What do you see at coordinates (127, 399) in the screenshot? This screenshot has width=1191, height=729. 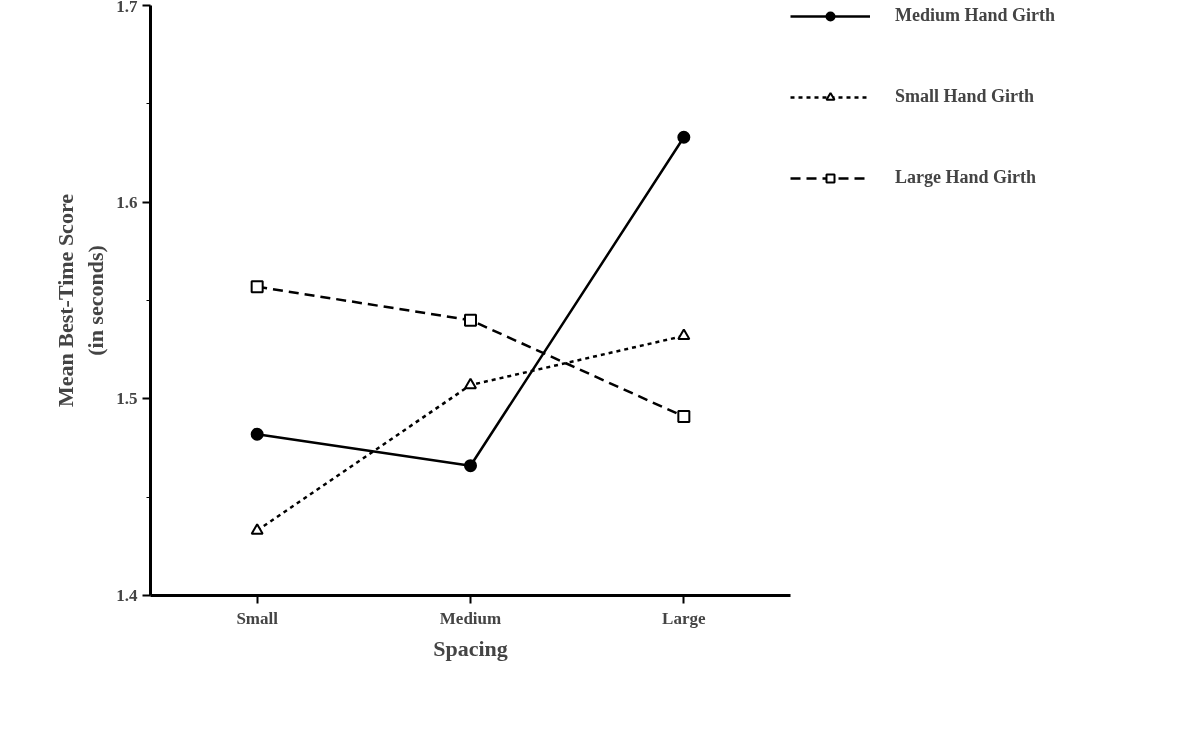 I see `y-tick-label: 1.5` at bounding box center [127, 399].